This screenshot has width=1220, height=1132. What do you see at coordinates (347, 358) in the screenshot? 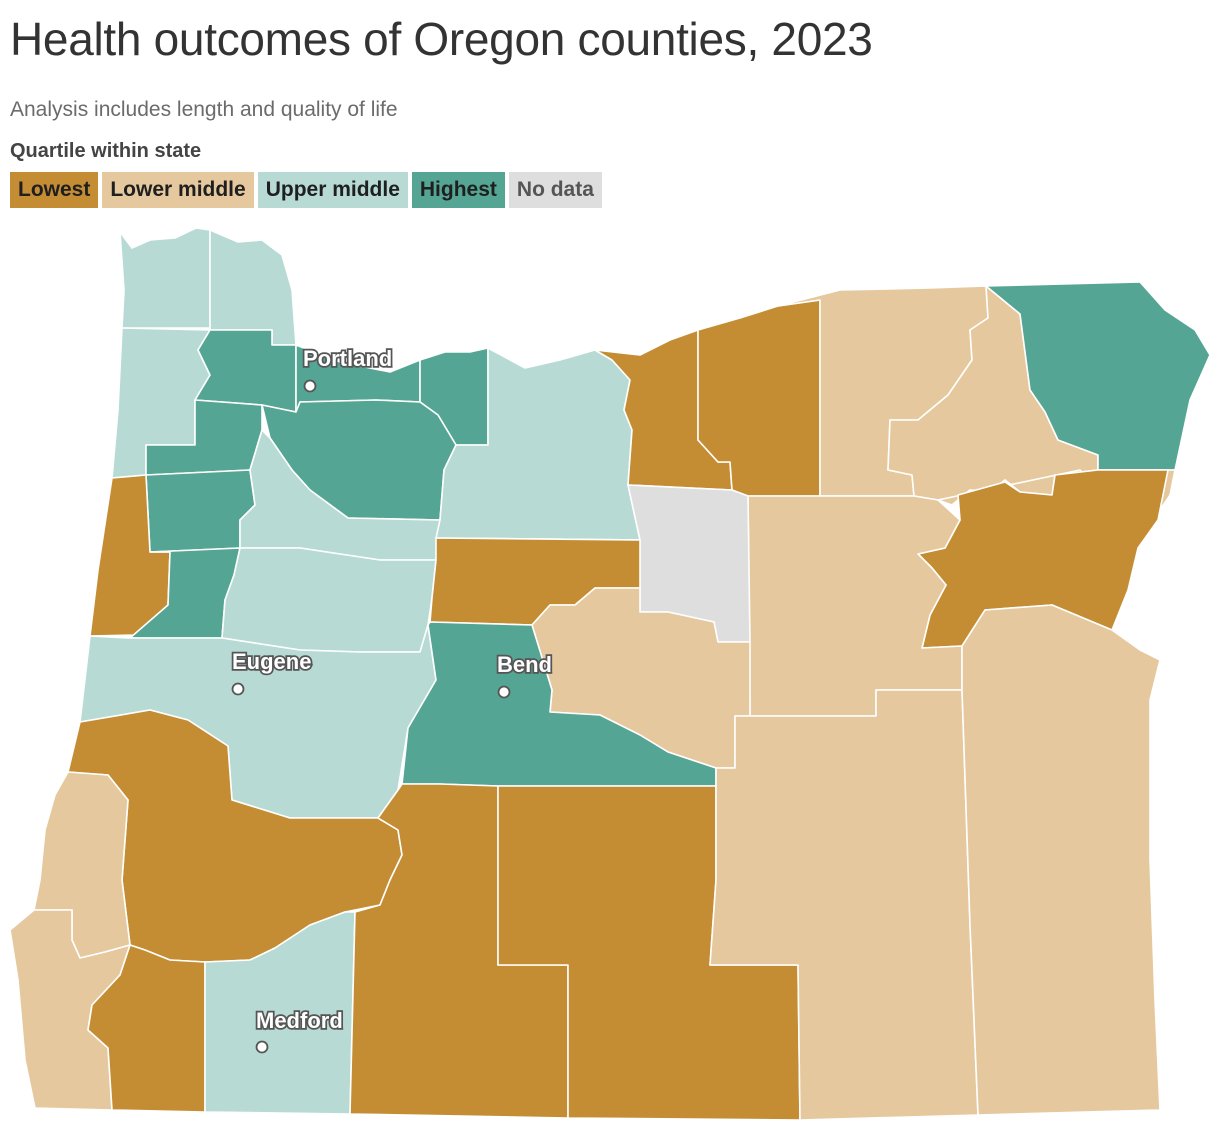
I see `city-label-portland: Portland` at bounding box center [347, 358].